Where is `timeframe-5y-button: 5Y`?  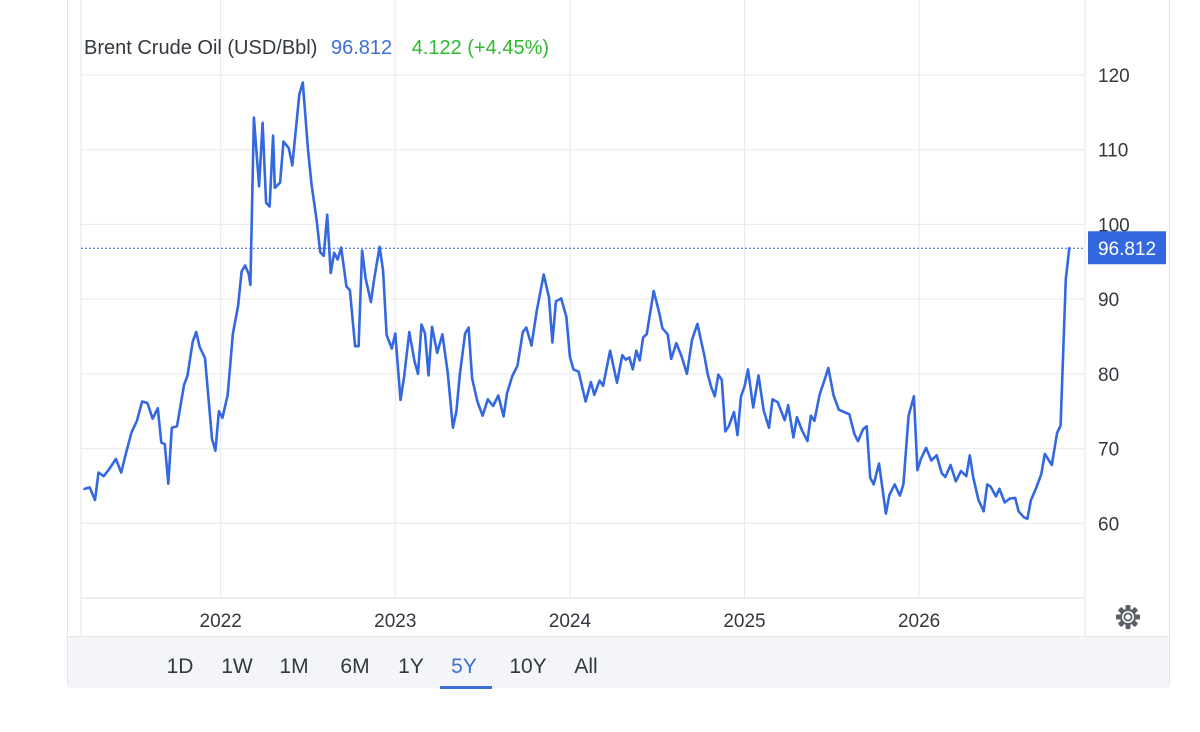
timeframe-5y-button: 5Y is located at coordinates (464, 662).